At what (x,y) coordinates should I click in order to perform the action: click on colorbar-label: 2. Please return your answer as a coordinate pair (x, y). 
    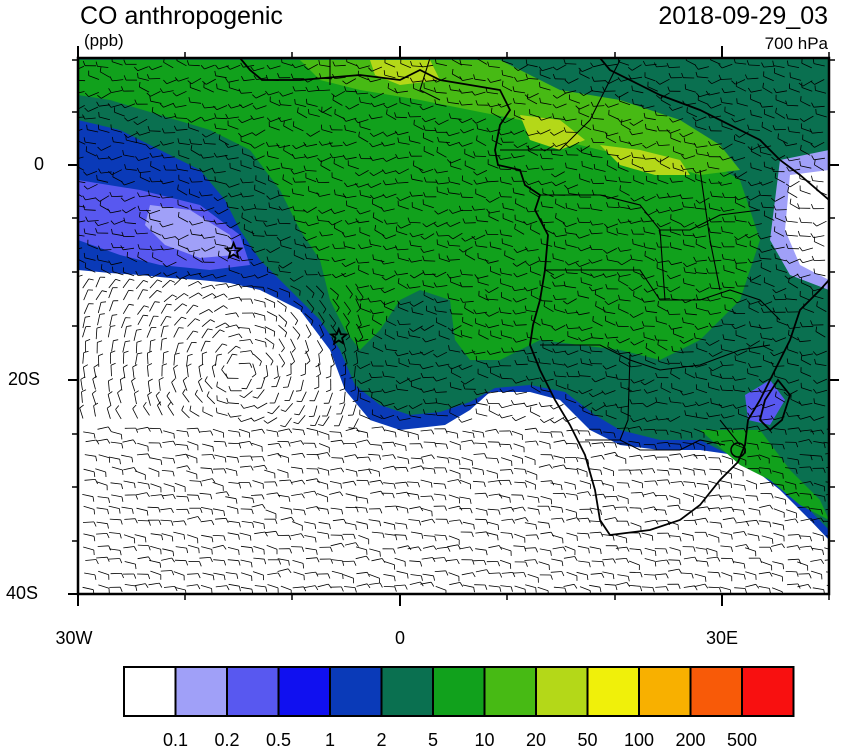
    Looking at the image, I should click on (382, 740).